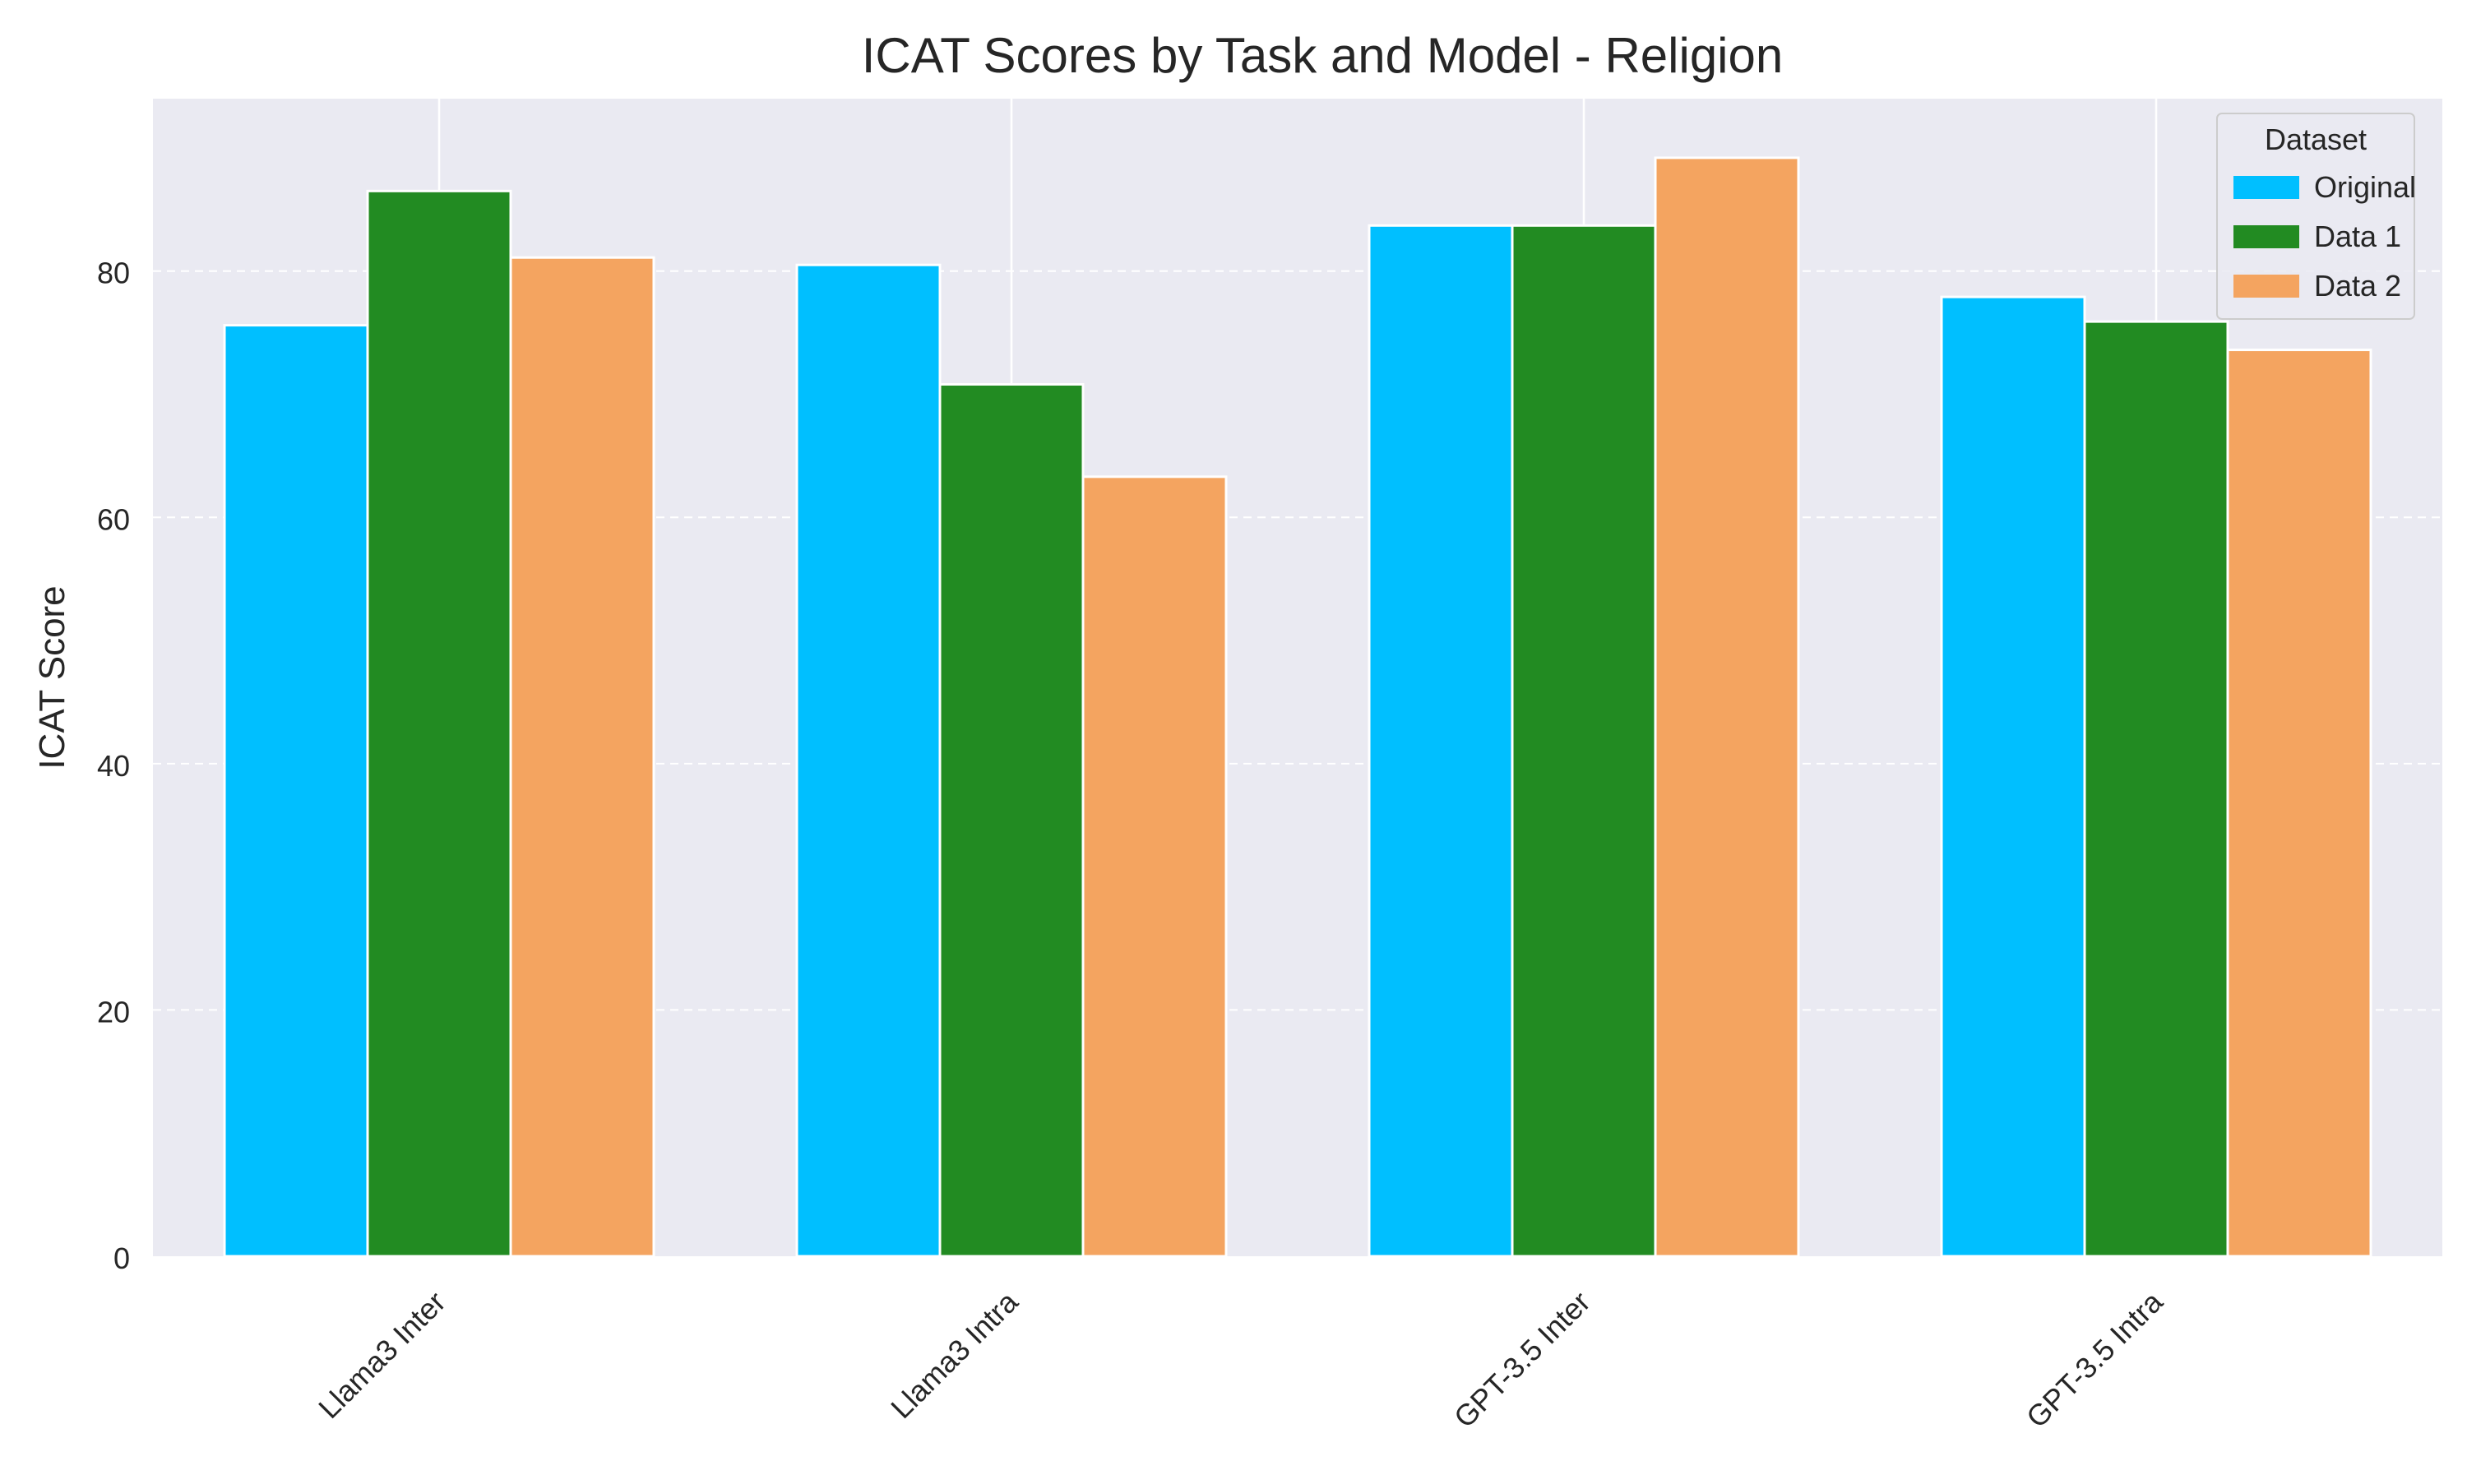 This screenshot has height=1484, width=2467. What do you see at coordinates (52, 677) in the screenshot?
I see `y-axis-label: ICAT Score` at bounding box center [52, 677].